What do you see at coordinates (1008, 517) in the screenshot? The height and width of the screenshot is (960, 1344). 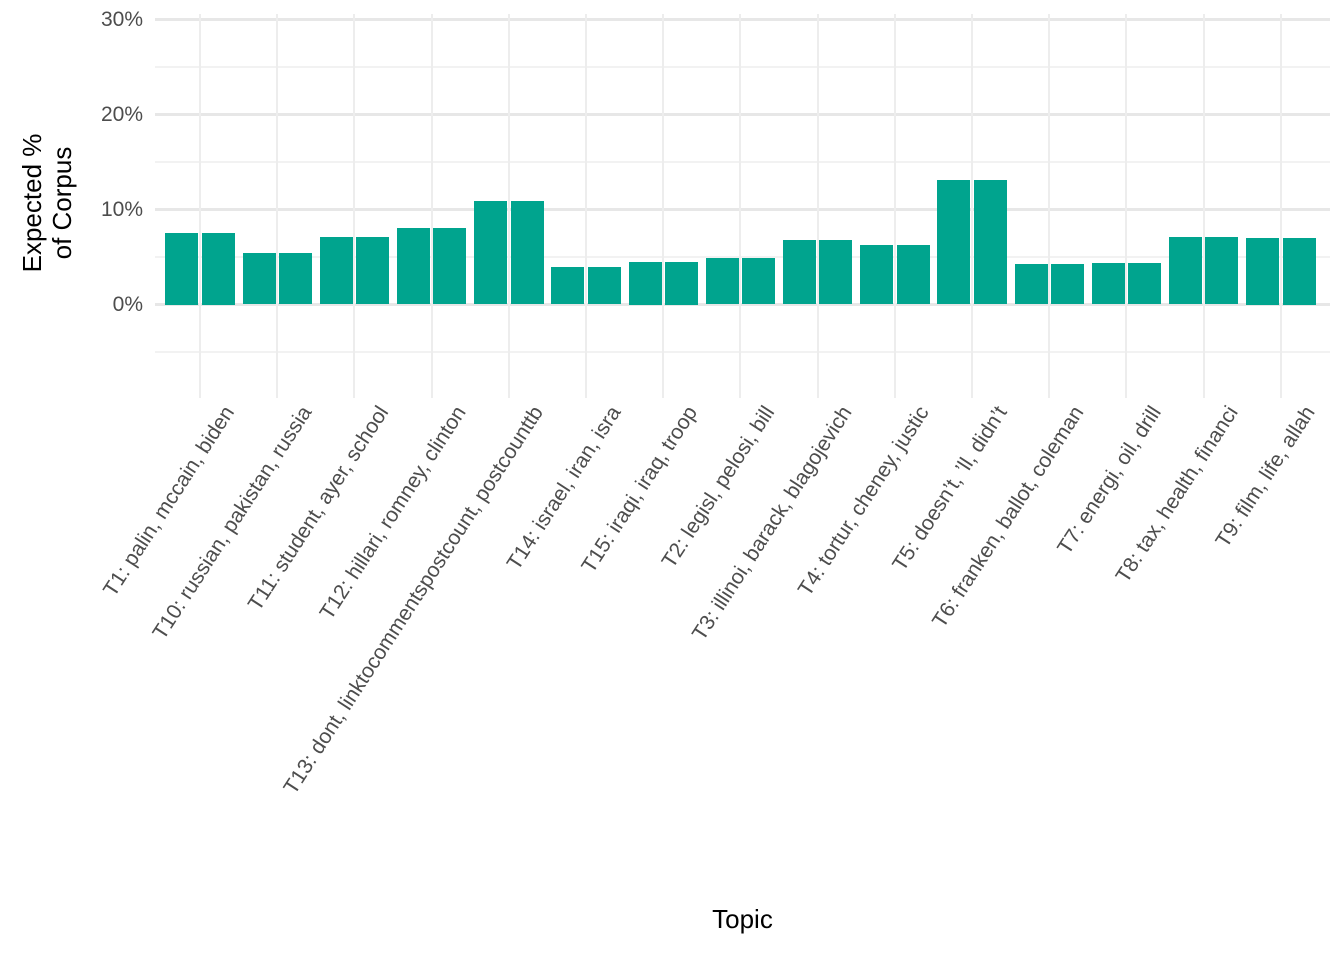 I see `x-tick-label: T6: franken, ballot, coleman` at bounding box center [1008, 517].